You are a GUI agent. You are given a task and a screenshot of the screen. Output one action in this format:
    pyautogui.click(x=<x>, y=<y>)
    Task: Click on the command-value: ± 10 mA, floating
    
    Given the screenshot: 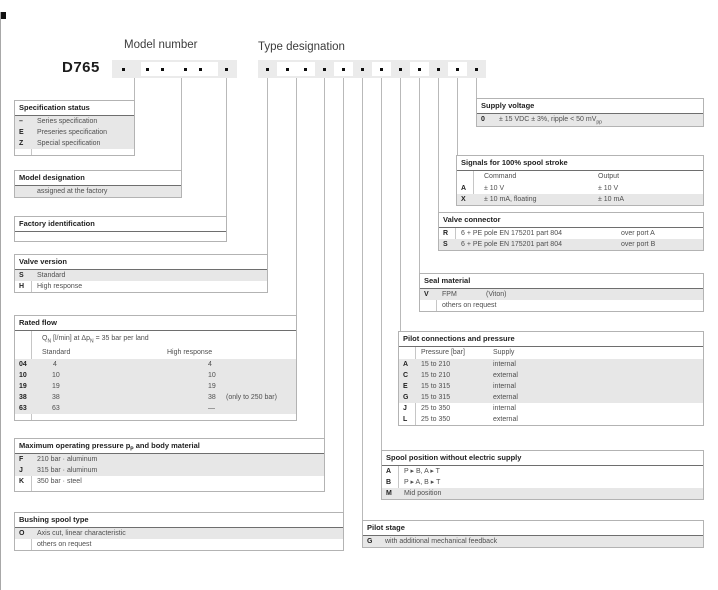 What is the action you would take?
    pyautogui.click(x=510, y=199)
    